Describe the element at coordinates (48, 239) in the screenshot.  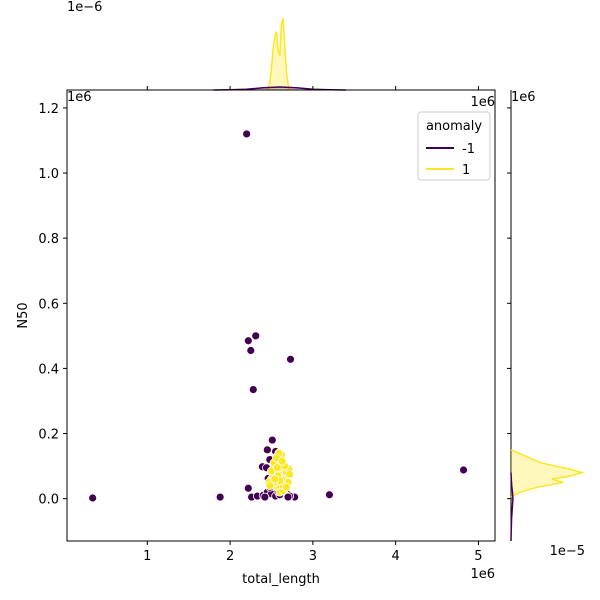
I see `y-tick-label: 0.8` at that location.